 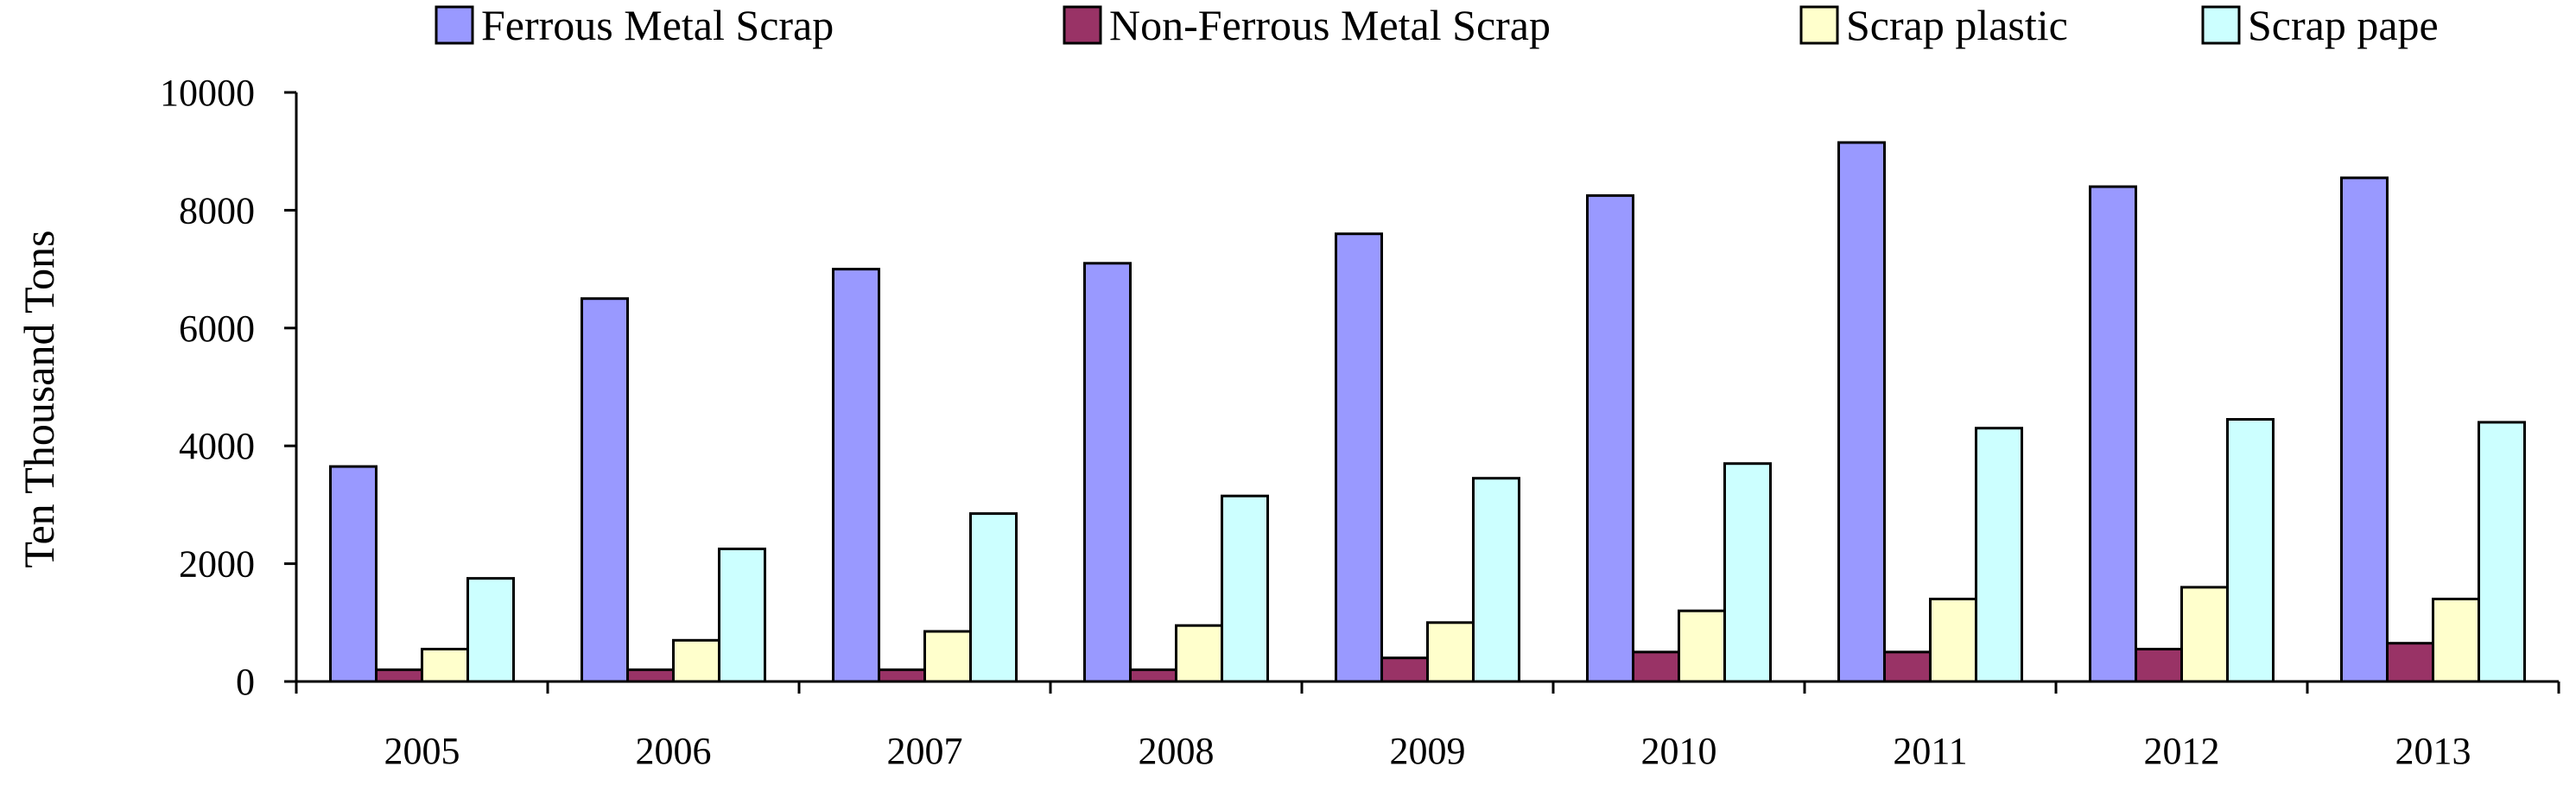 I want to click on y-tick-label: 10000, so click(x=207, y=93).